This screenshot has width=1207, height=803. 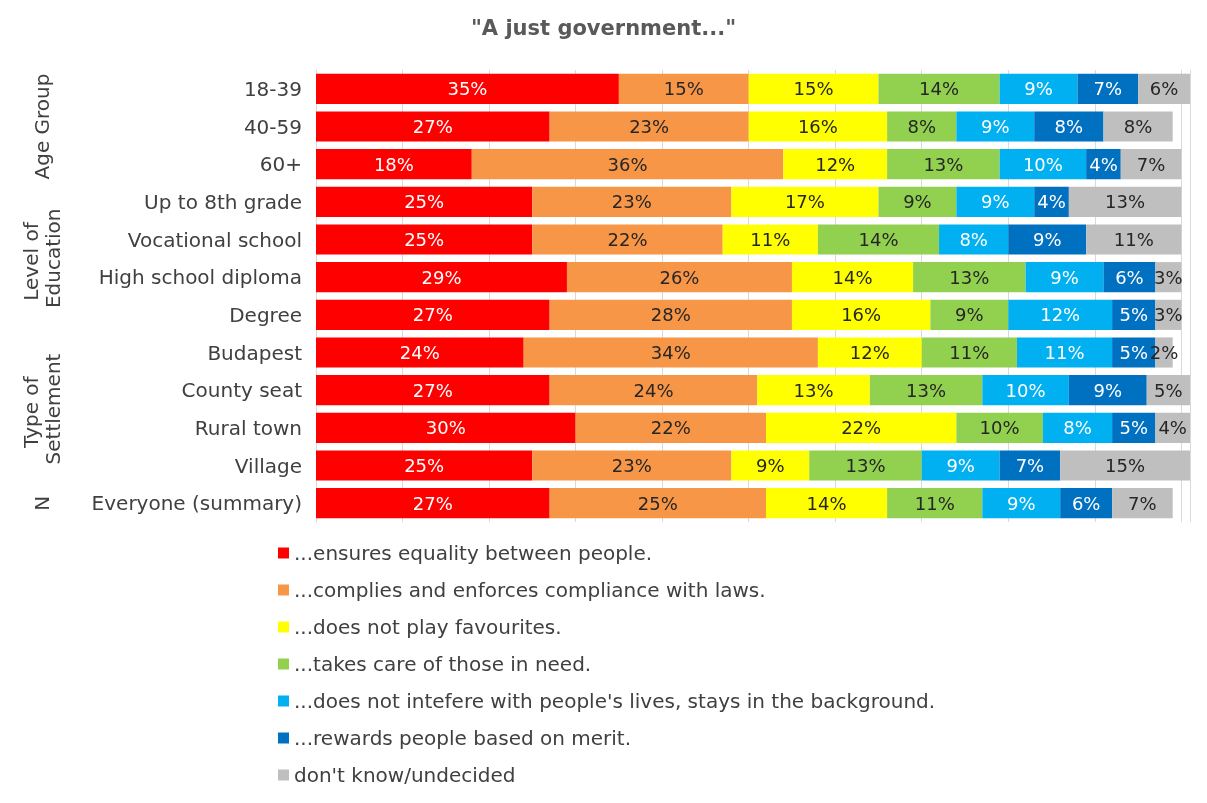 What do you see at coordinates (42, 503) in the screenshot?
I see `text: N` at bounding box center [42, 503].